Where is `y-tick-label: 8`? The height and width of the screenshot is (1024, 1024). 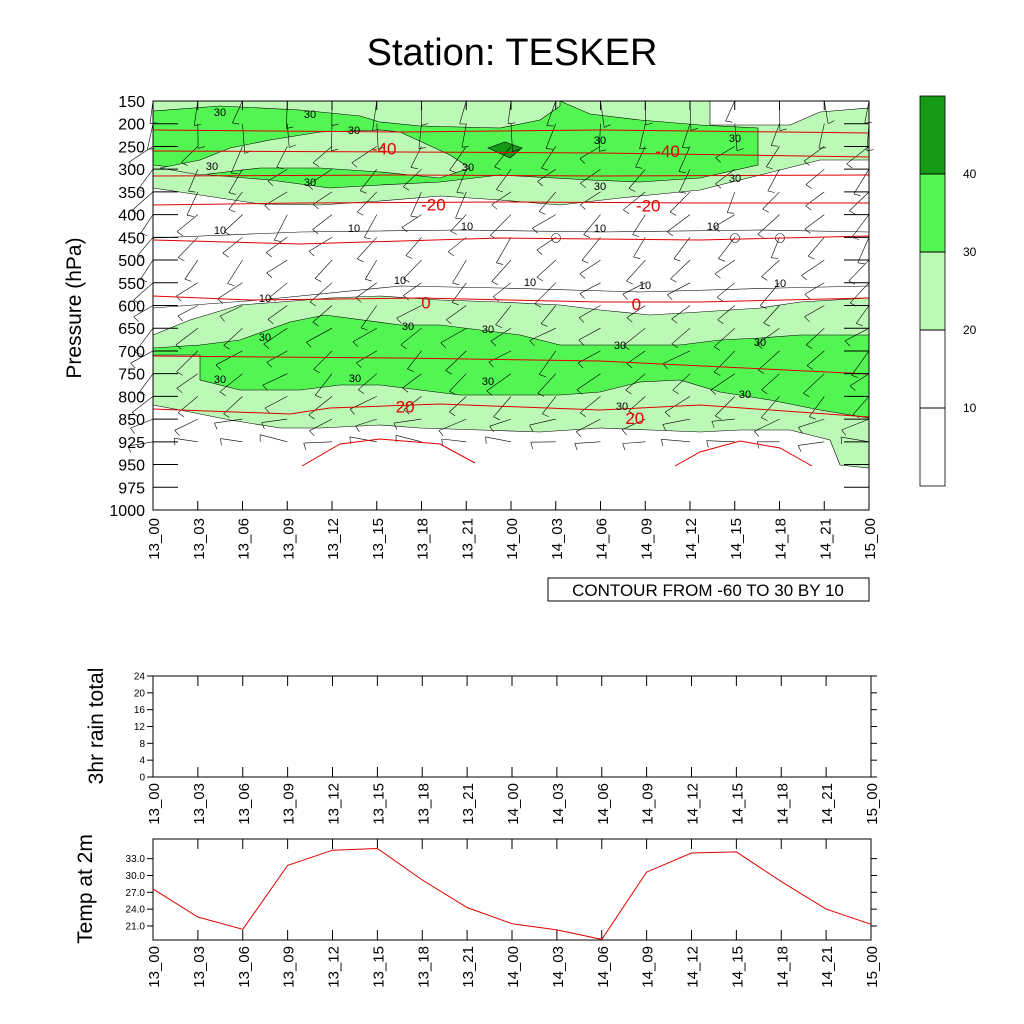
y-tick-label: 8 is located at coordinates (142, 744).